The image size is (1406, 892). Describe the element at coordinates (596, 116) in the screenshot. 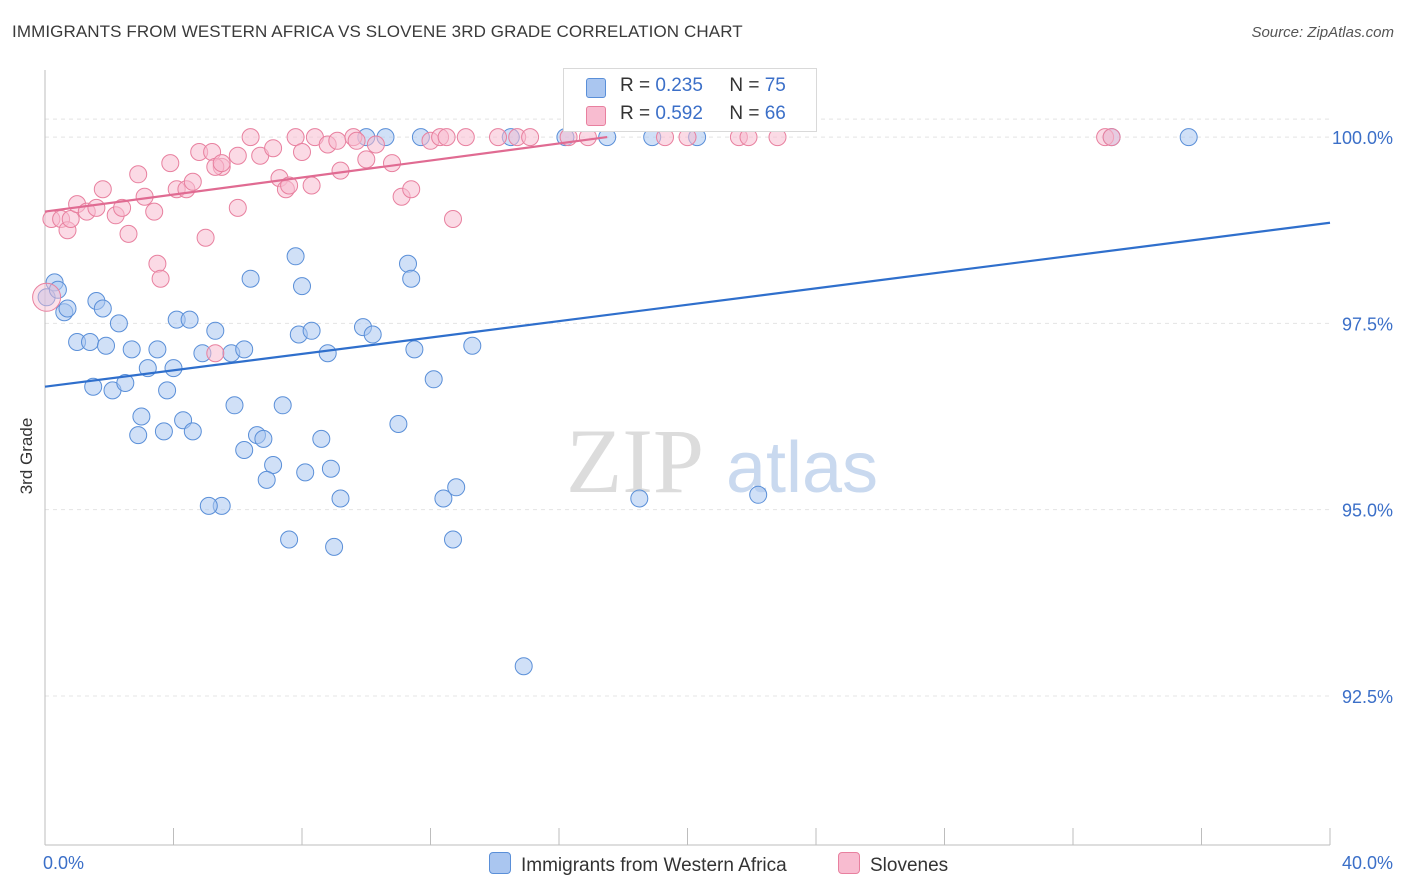

I see `legend-swatch-slovenes` at that location.